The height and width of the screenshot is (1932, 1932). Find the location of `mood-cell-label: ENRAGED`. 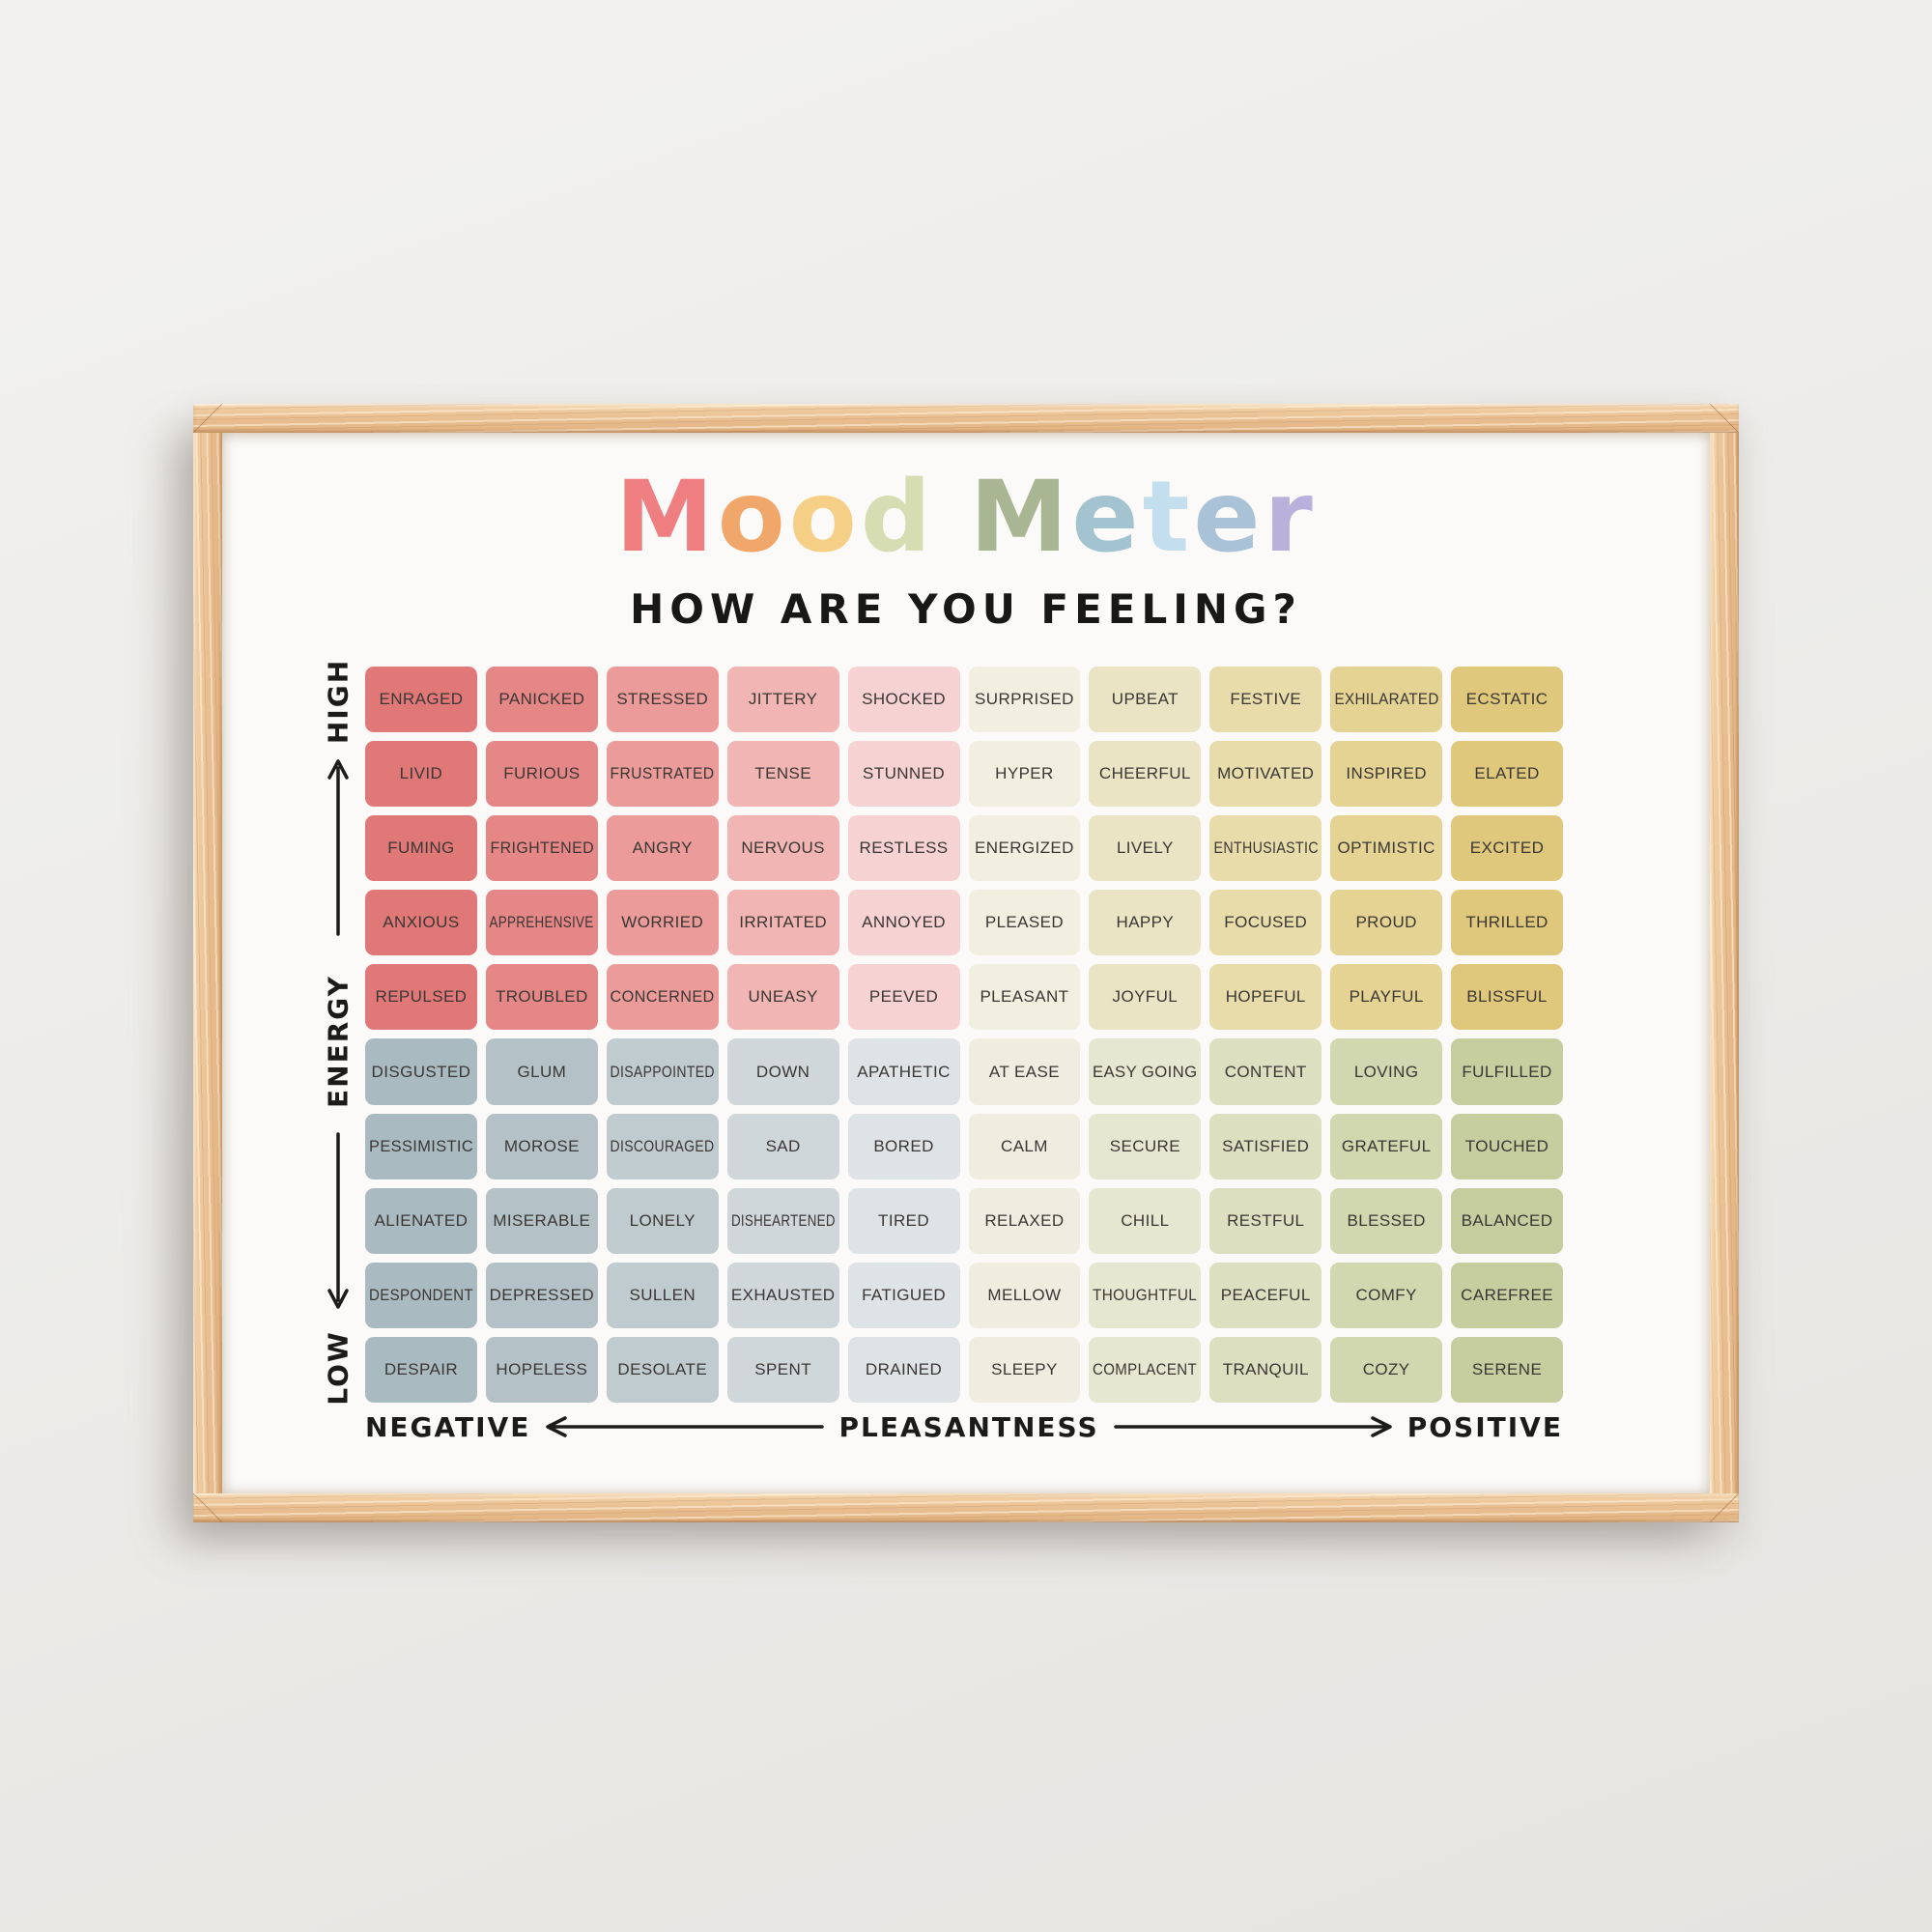

mood-cell-label: ENRAGED is located at coordinates (421, 699).